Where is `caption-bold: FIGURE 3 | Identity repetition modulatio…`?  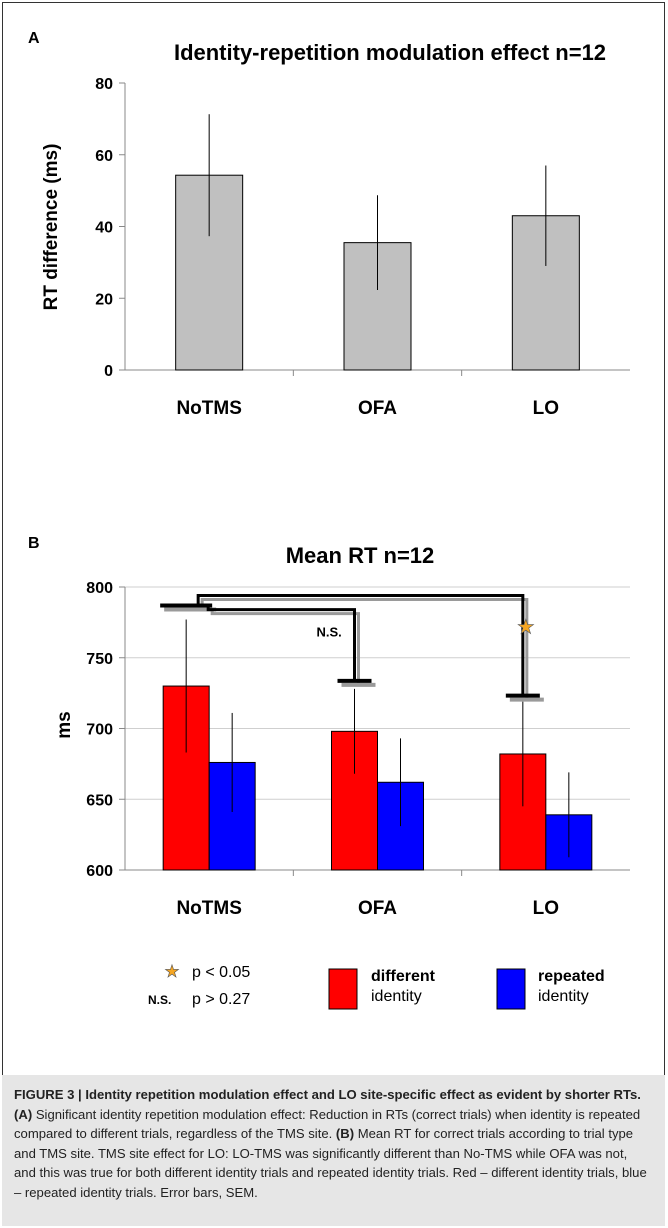
caption-bold: FIGURE 3 | Identity repetition modulatio… is located at coordinates (327, 1094).